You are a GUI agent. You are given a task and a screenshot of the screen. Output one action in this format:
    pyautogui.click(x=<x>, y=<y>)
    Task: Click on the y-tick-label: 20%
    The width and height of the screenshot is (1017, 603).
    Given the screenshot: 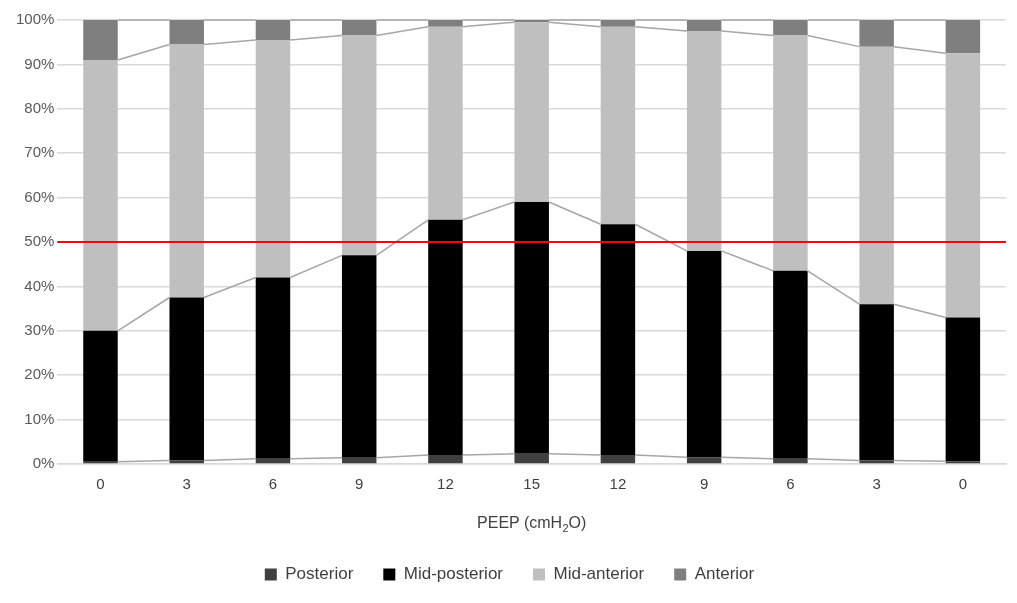 What is the action you would take?
    pyautogui.click(x=39, y=374)
    